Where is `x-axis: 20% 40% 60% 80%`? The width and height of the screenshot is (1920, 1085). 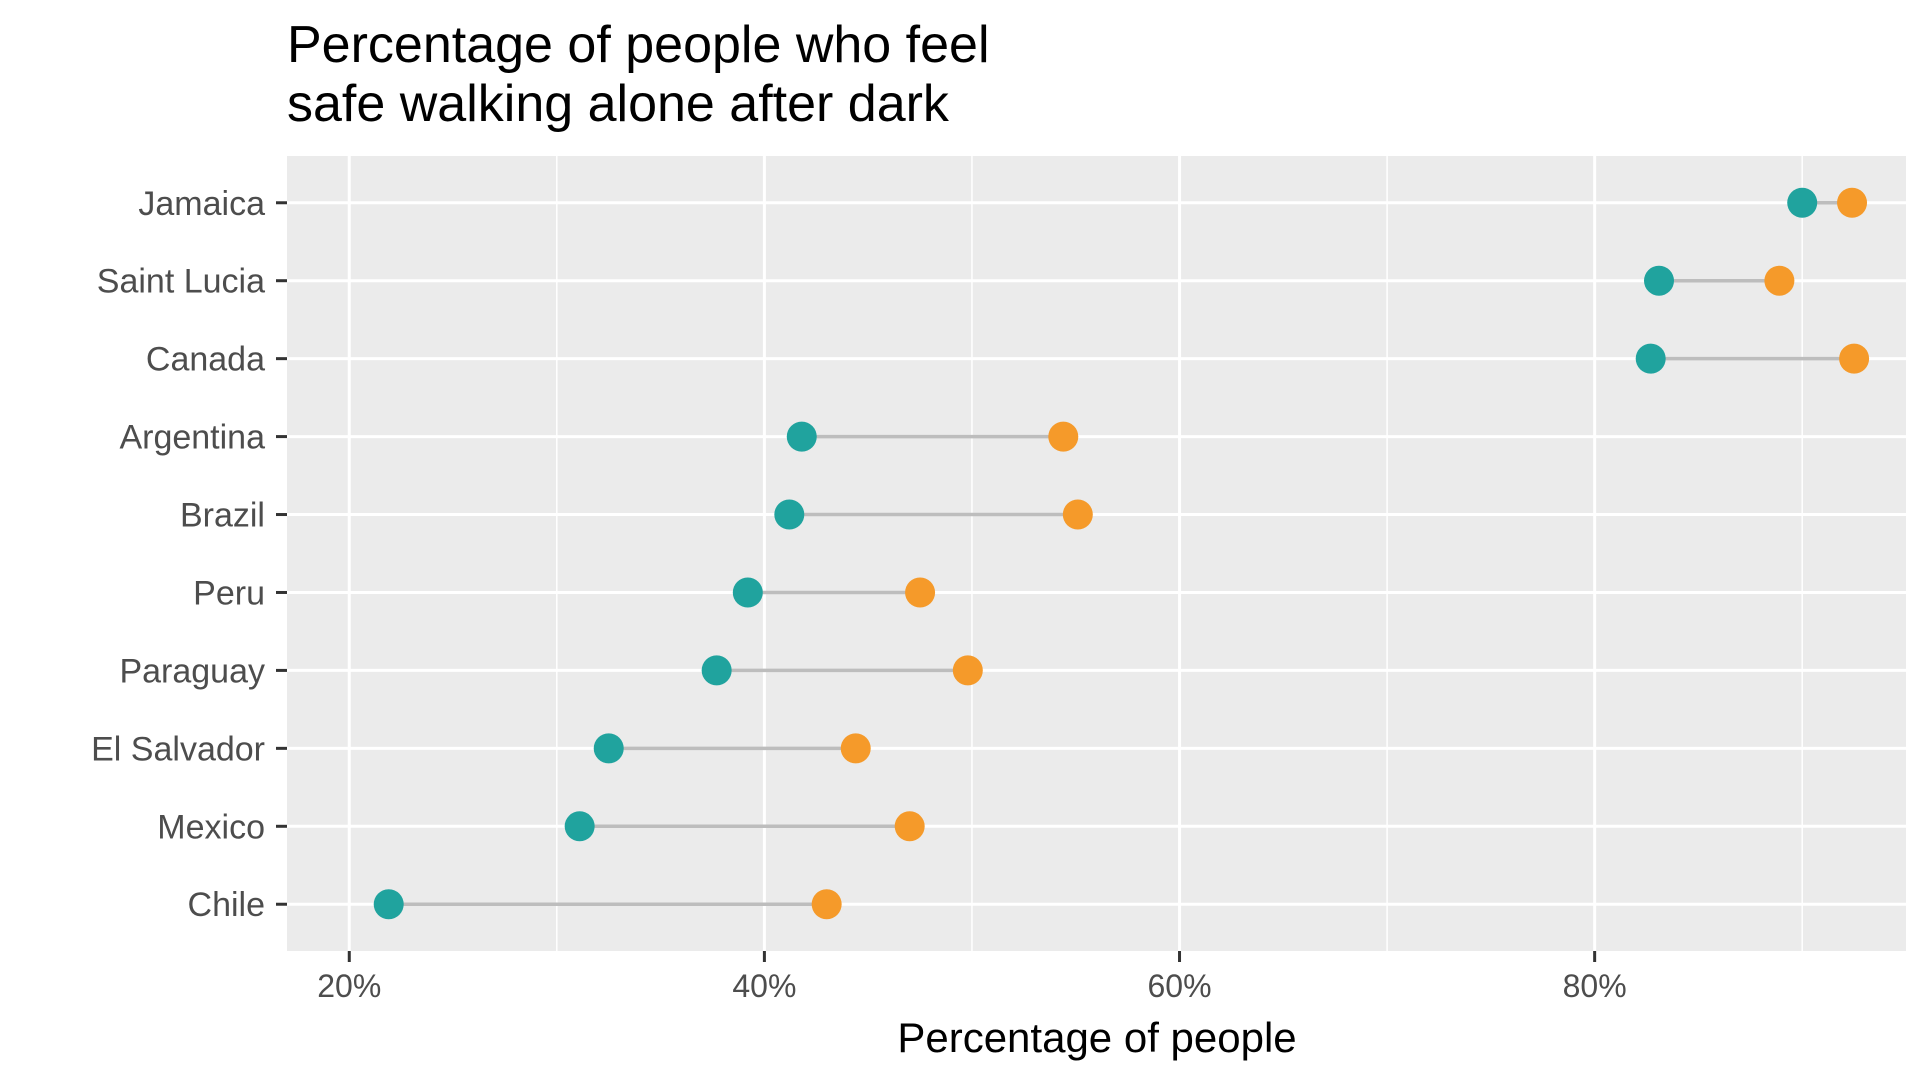
x-axis: 20% 40% 60% 80% is located at coordinates (972, 977).